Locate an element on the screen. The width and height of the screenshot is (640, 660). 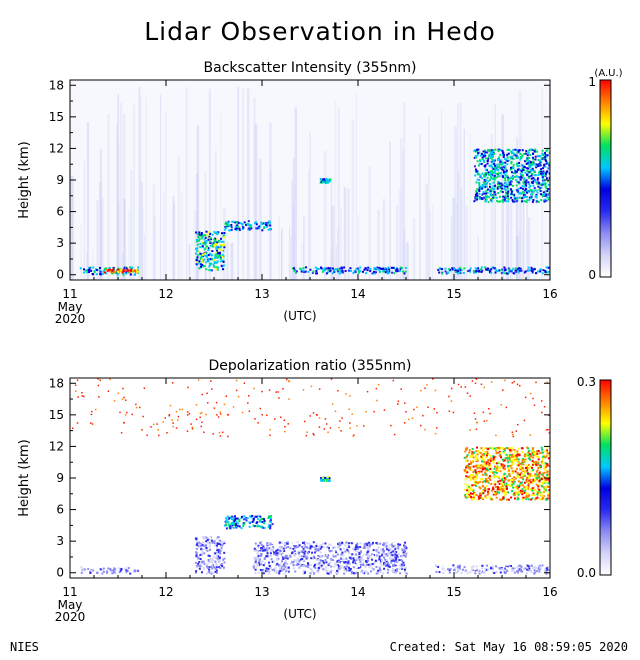
y-axis-label: Height (km) is located at coordinates (24, 179).